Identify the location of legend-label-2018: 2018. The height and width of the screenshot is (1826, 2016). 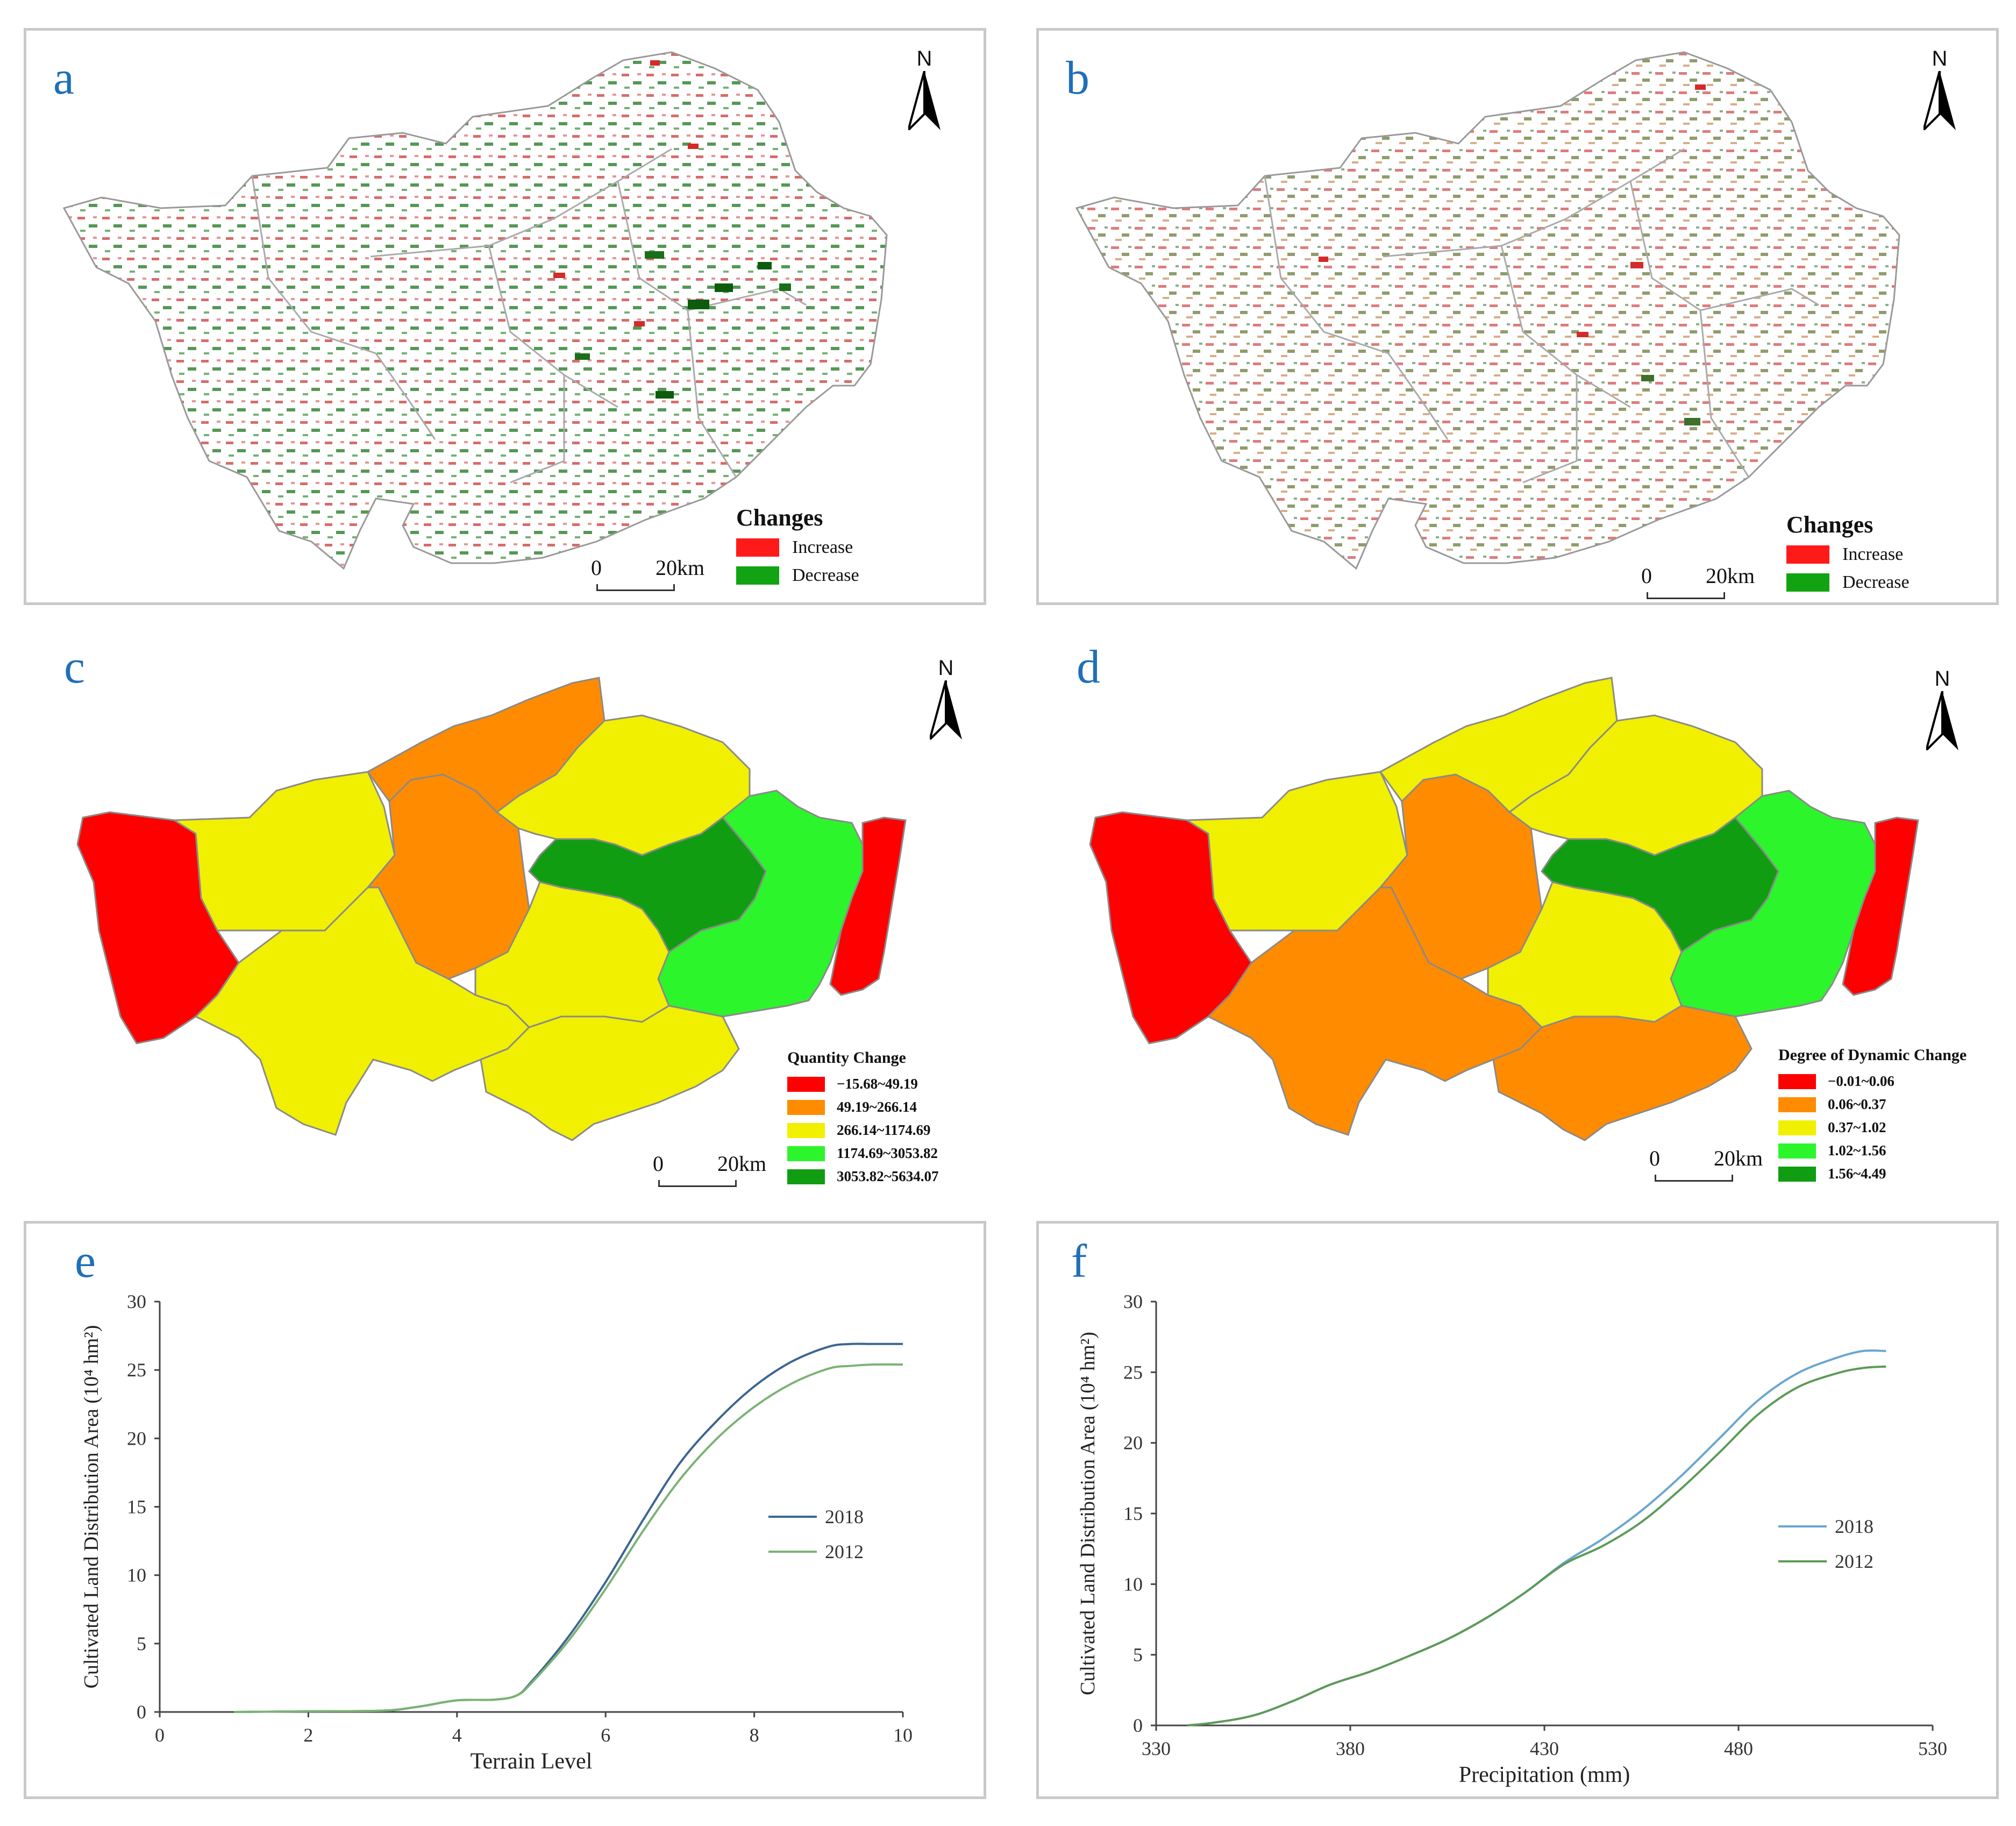
(1854, 1526).